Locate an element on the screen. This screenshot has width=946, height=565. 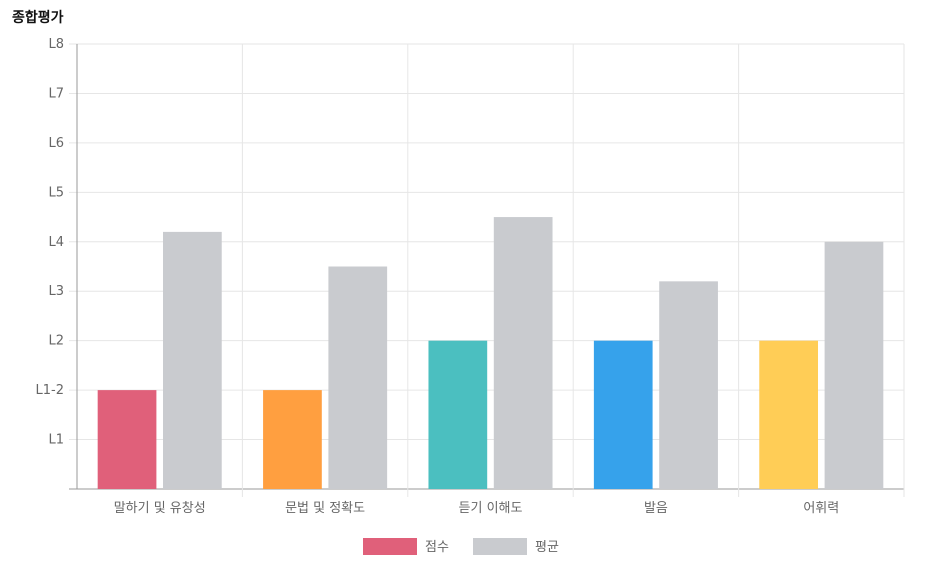
y-axis-ticks: L1 L1-2 L2 L3 L4 L5 L6 L7 L8 is located at coordinates (50, 242).